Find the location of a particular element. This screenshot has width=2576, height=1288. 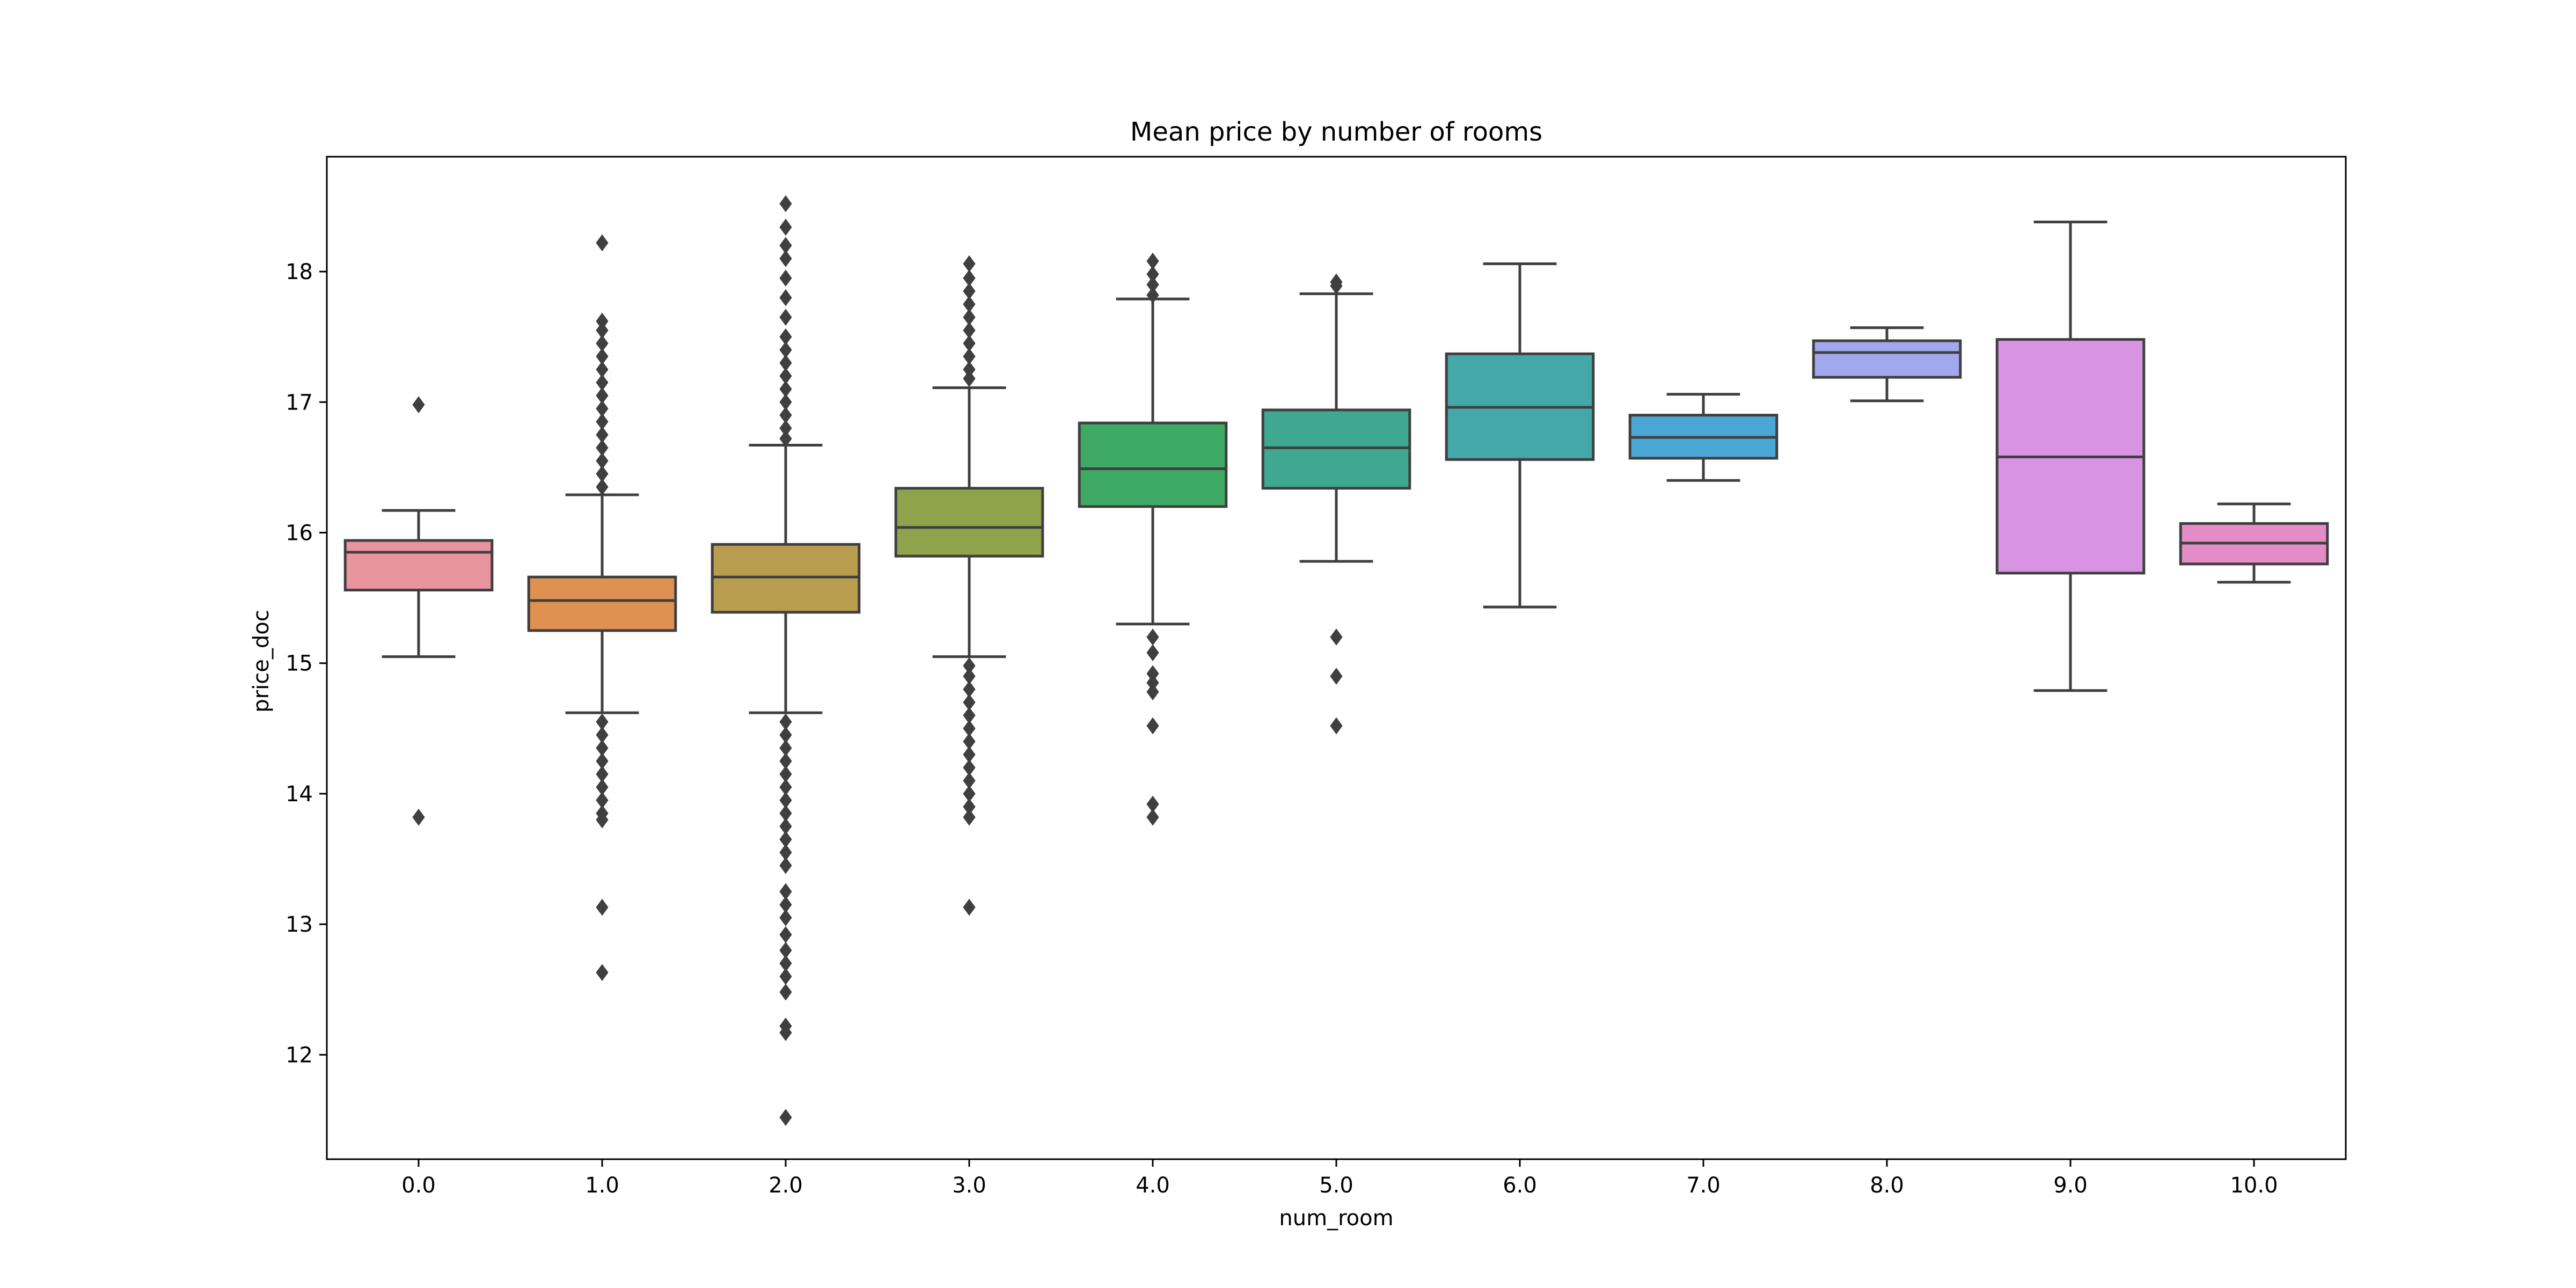

x-tick-label: 7.0 is located at coordinates (1703, 1185).